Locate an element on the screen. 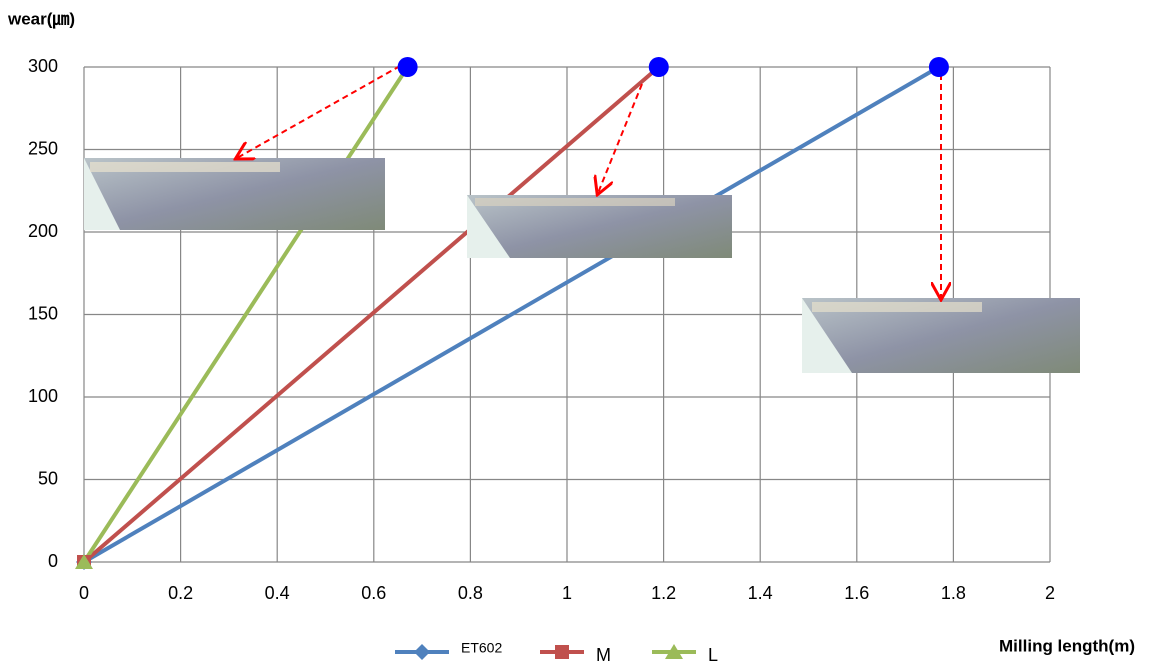 This screenshot has width=1149, height=666. legend-label: ET602 is located at coordinates (481, 648).